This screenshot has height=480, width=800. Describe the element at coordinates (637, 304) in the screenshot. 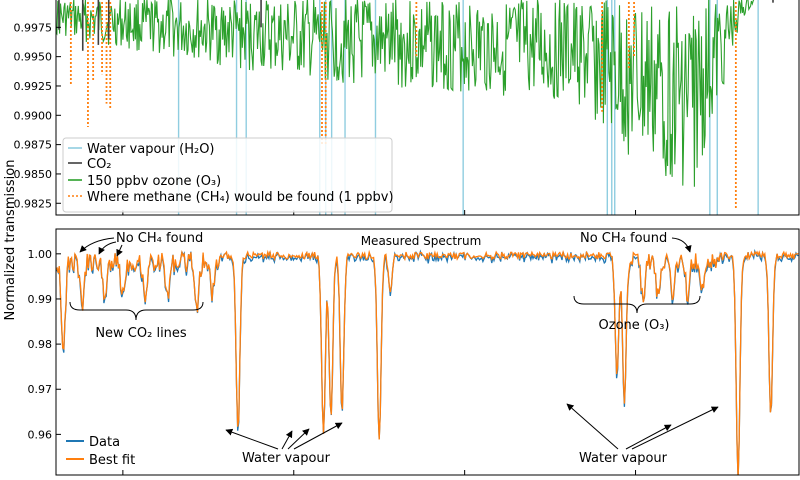

I see `brace-ozone` at that location.